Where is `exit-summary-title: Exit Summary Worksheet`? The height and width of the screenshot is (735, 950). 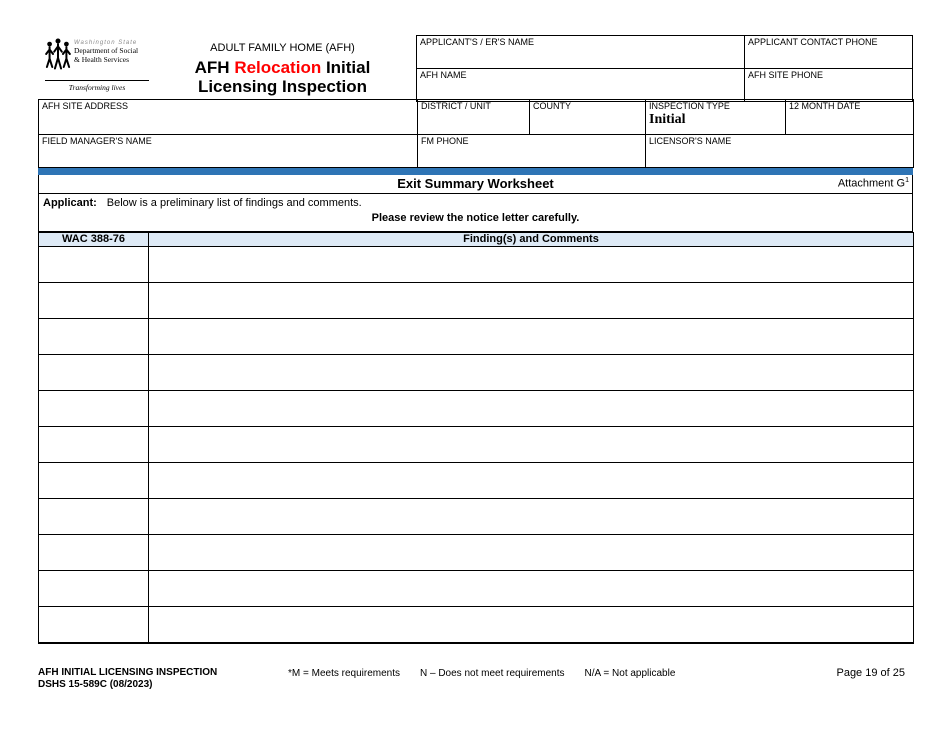 exit-summary-title: Exit Summary Worksheet is located at coordinates (475, 183).